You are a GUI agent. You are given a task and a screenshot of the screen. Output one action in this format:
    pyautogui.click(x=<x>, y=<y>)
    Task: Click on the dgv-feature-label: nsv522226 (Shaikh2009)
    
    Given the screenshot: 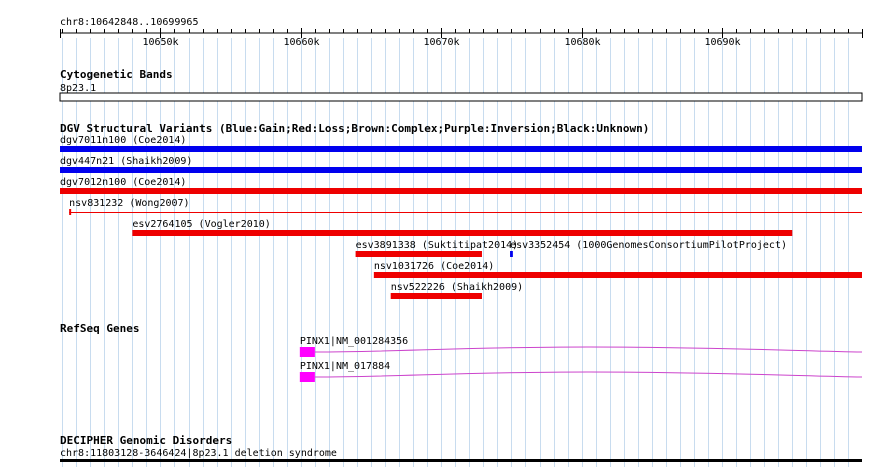 What is the action you would take?
    pyautogui.click(x=457, y=287)
    